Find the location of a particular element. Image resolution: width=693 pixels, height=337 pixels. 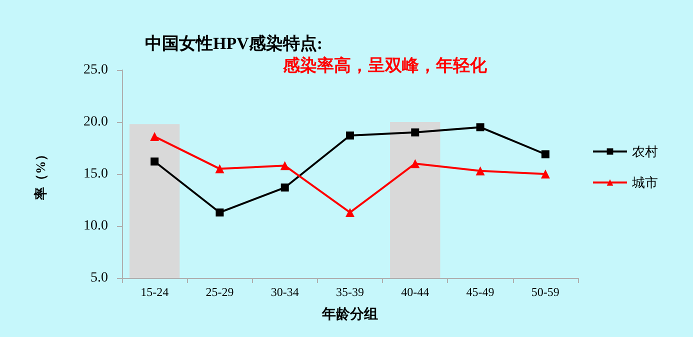

x-tick-label: 35-39 is located at coordinates (350, 292).